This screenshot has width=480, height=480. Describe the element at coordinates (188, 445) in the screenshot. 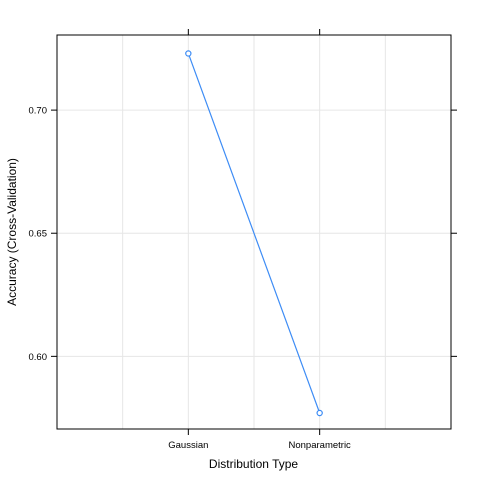

I see `x-tick-label: Gaussian` at that location.